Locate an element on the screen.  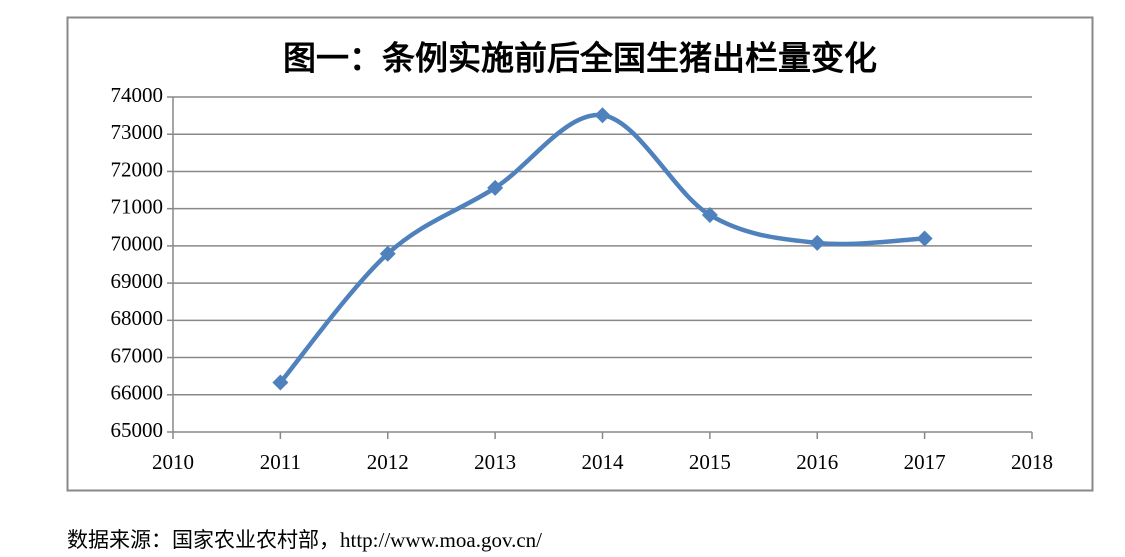
y-tick-label: 72000 is located at coordinates (137, 169).